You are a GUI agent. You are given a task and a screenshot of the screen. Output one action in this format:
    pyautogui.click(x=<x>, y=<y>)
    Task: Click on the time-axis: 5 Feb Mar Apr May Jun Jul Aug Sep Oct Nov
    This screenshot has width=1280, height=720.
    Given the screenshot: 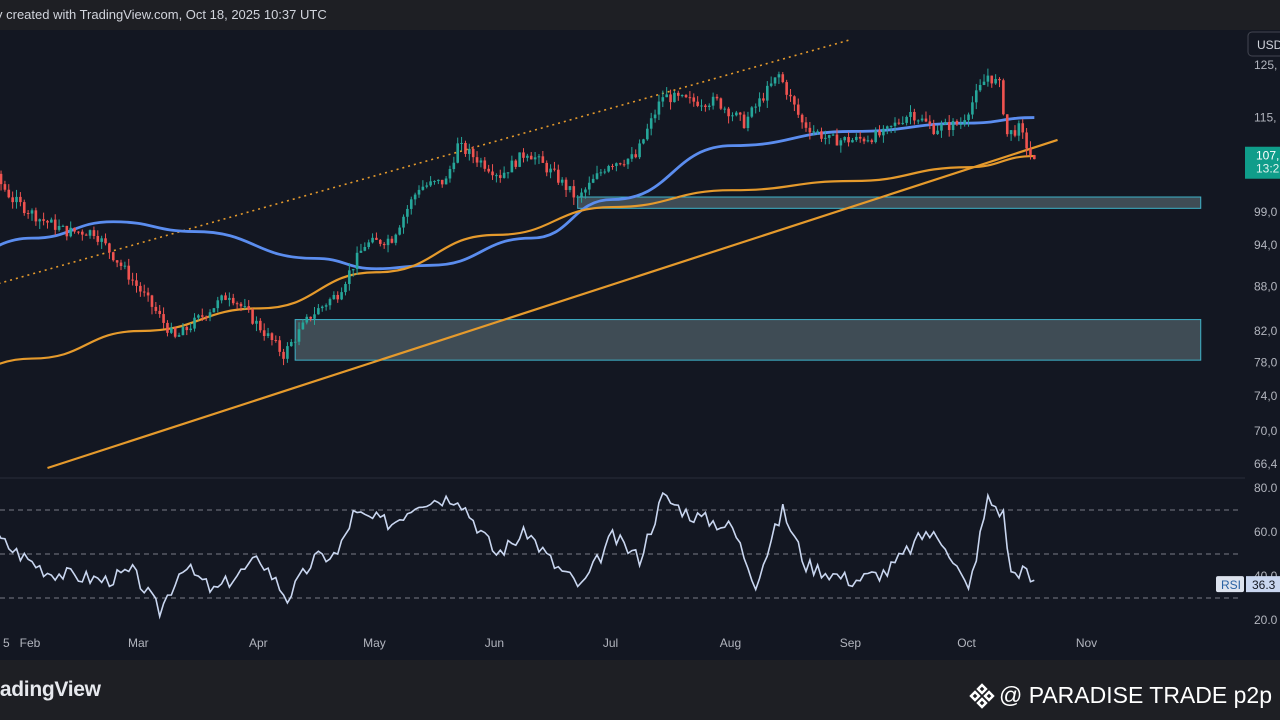 What is the action you would take?
    pyautogui.click(x=550, y=643)
    